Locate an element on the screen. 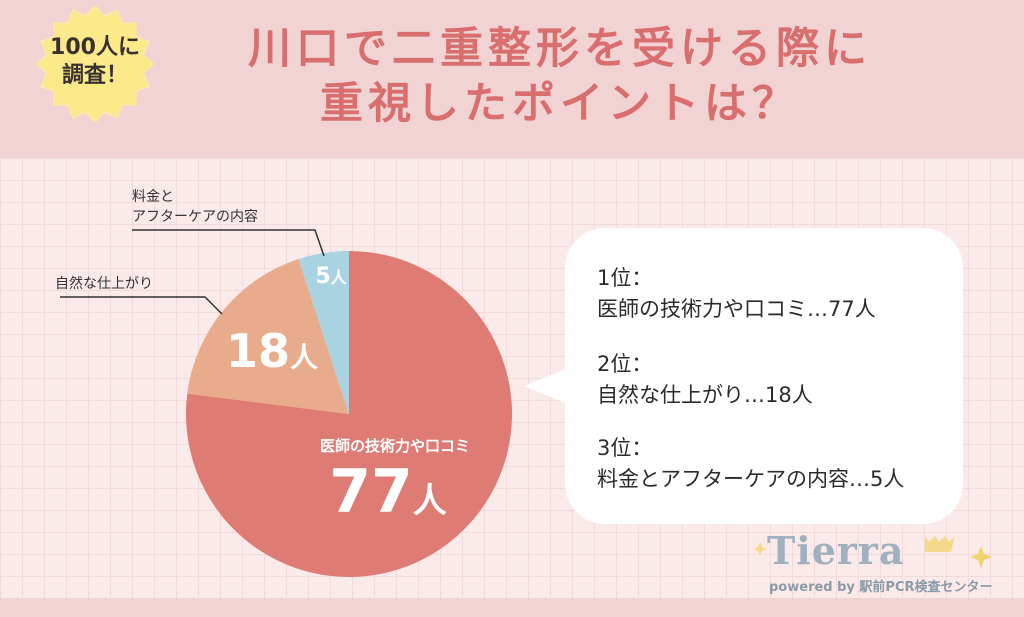 The width and height of the screenshot is (1024, 617). slice1-inner-label: 医師の技術力や口コミ is located at coordinates (395, 446).